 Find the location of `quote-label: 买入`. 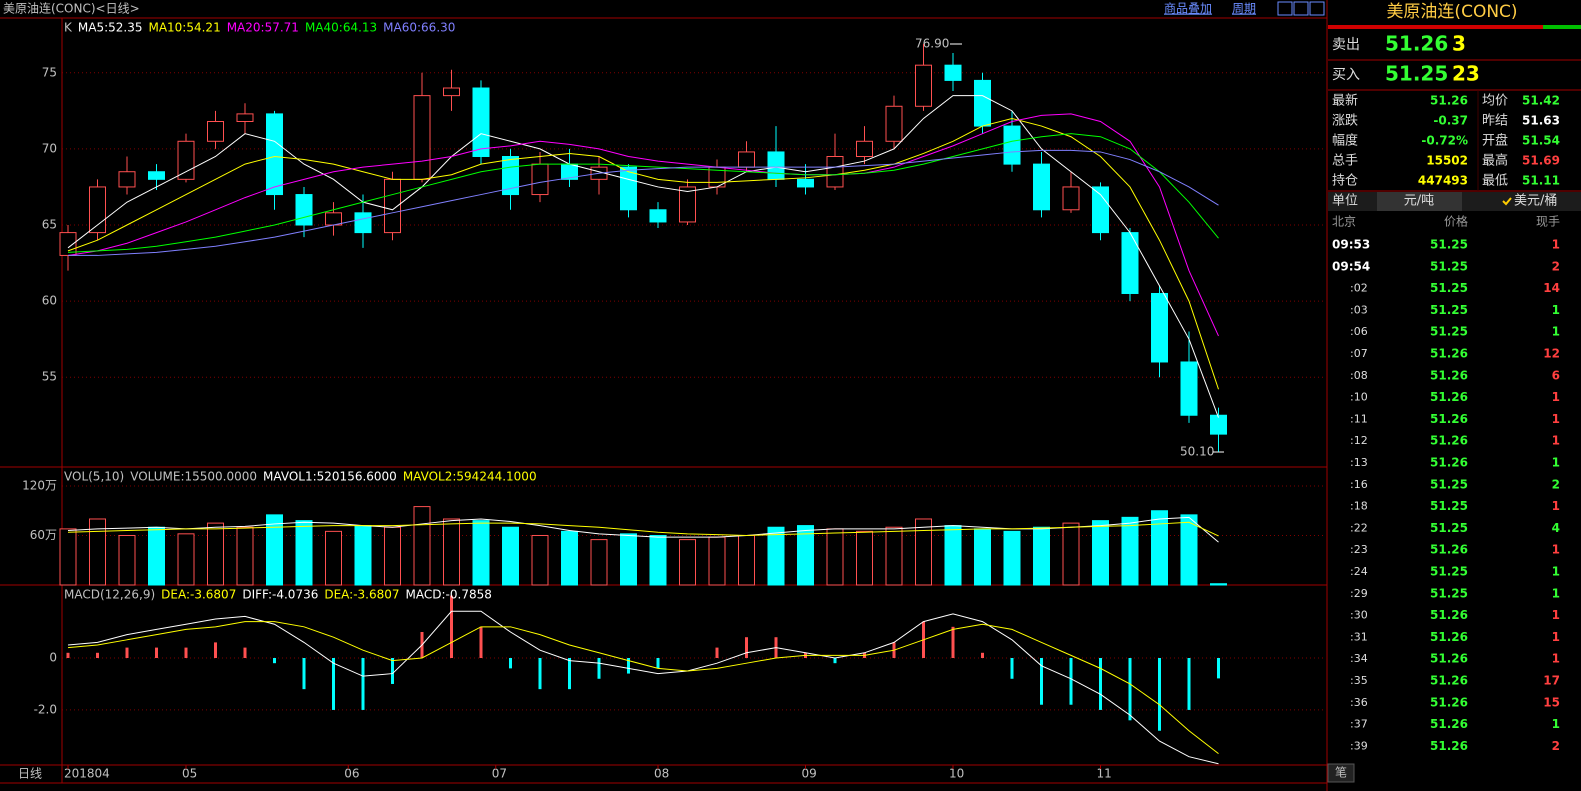

quote-label: 买入 is located at coordinates (1346, 75).